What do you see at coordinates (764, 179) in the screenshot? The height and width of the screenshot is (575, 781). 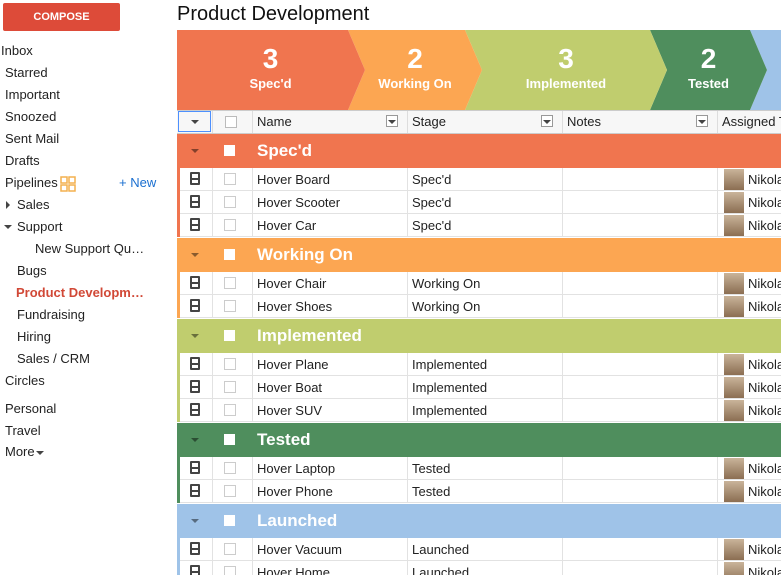 I see `cell-assigned: Nikola` at bounding box center [764, 179].